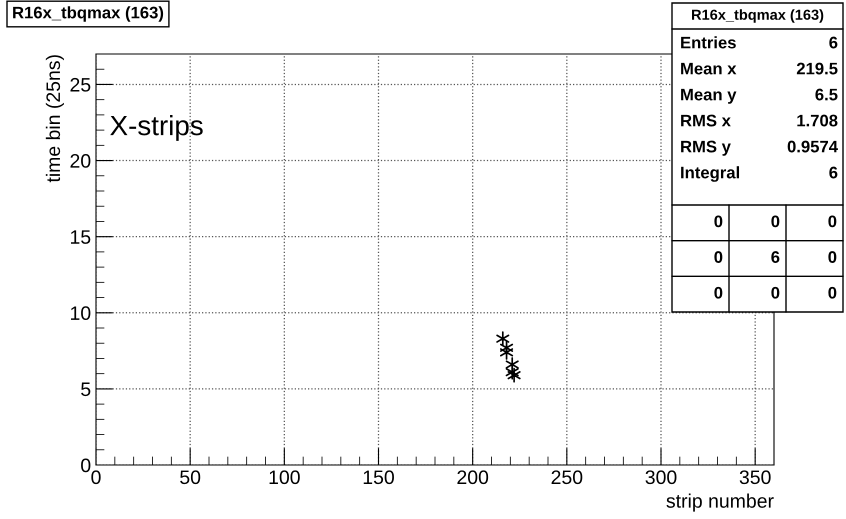 This screenshot has width=846, height=519. What do you see at coordinates (813, 146) in the screenshot?
I see `text: 0.9574` at bounding box center [813, 146].